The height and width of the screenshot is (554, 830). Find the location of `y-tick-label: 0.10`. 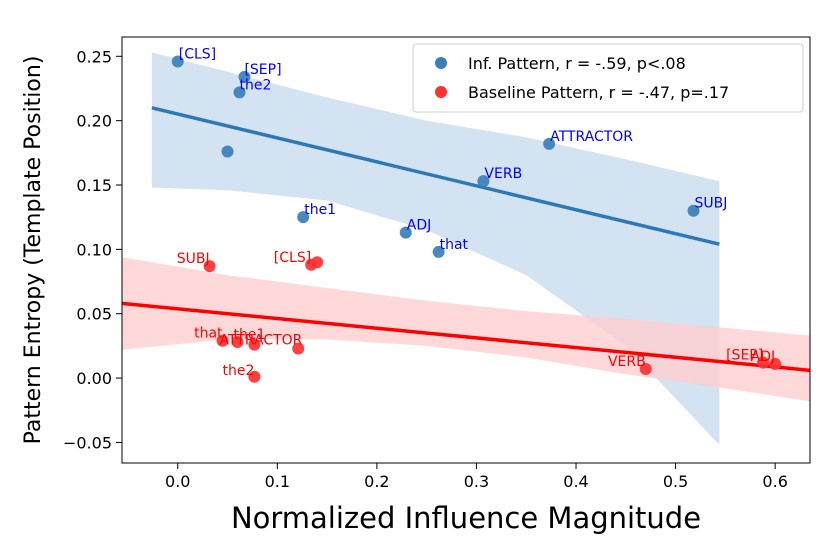

y-tick-label: 0.10 is located at coordinates (94, 249).